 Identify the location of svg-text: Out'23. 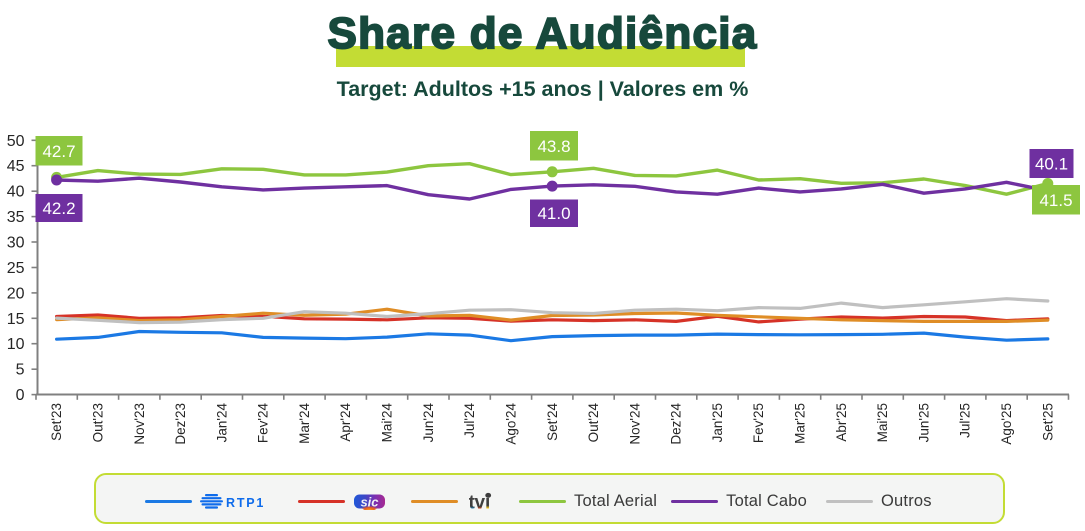
(97, 422).